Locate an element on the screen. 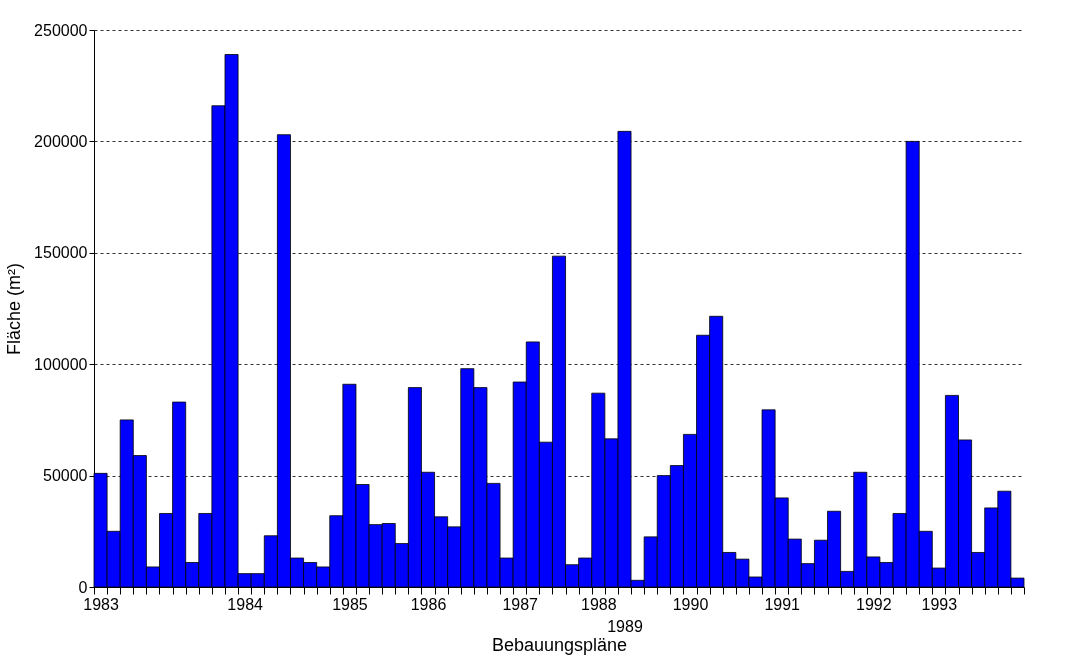 The height and width of the screenshot is (667, 1075). y-tick-label: 150000 is located at coordinates (61, 253).